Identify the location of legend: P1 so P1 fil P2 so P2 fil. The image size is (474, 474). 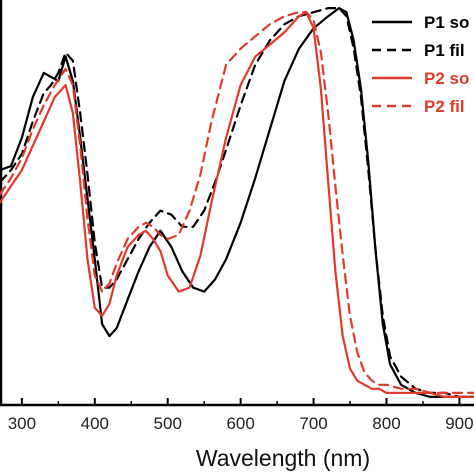
(420, 64).